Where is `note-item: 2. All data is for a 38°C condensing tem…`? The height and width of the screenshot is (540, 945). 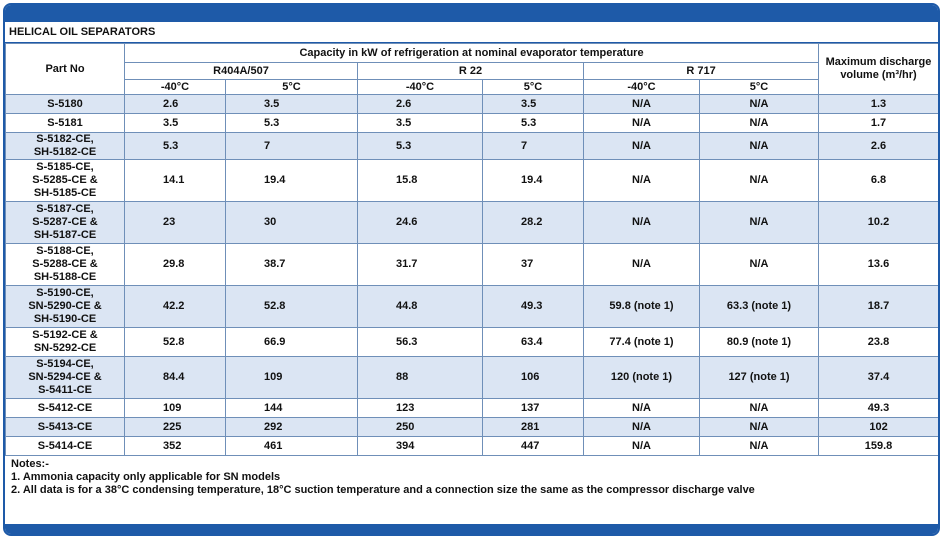
note-item: 2. All data is for a 38°C condensing tem… is located at coordinates (383, 490).